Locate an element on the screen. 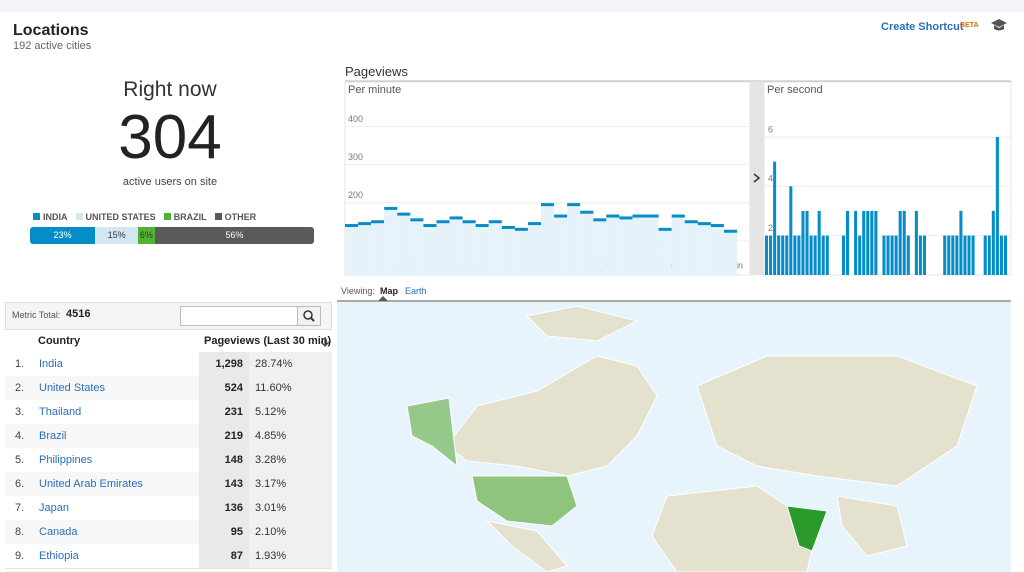 Image resolution: width=1024 pixels, height=572 pixels. percent: 28.74% is located at coordinates (274, 364).